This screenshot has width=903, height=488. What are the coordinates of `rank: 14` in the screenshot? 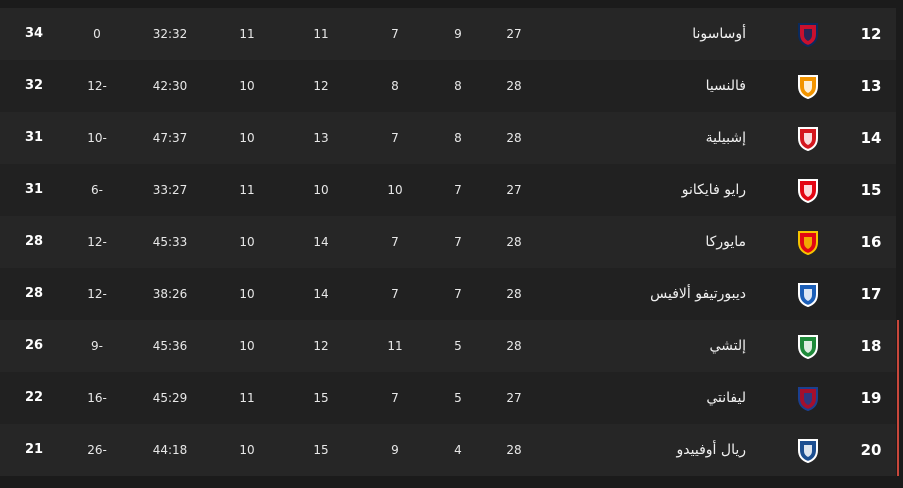 It's located at (871, 138).